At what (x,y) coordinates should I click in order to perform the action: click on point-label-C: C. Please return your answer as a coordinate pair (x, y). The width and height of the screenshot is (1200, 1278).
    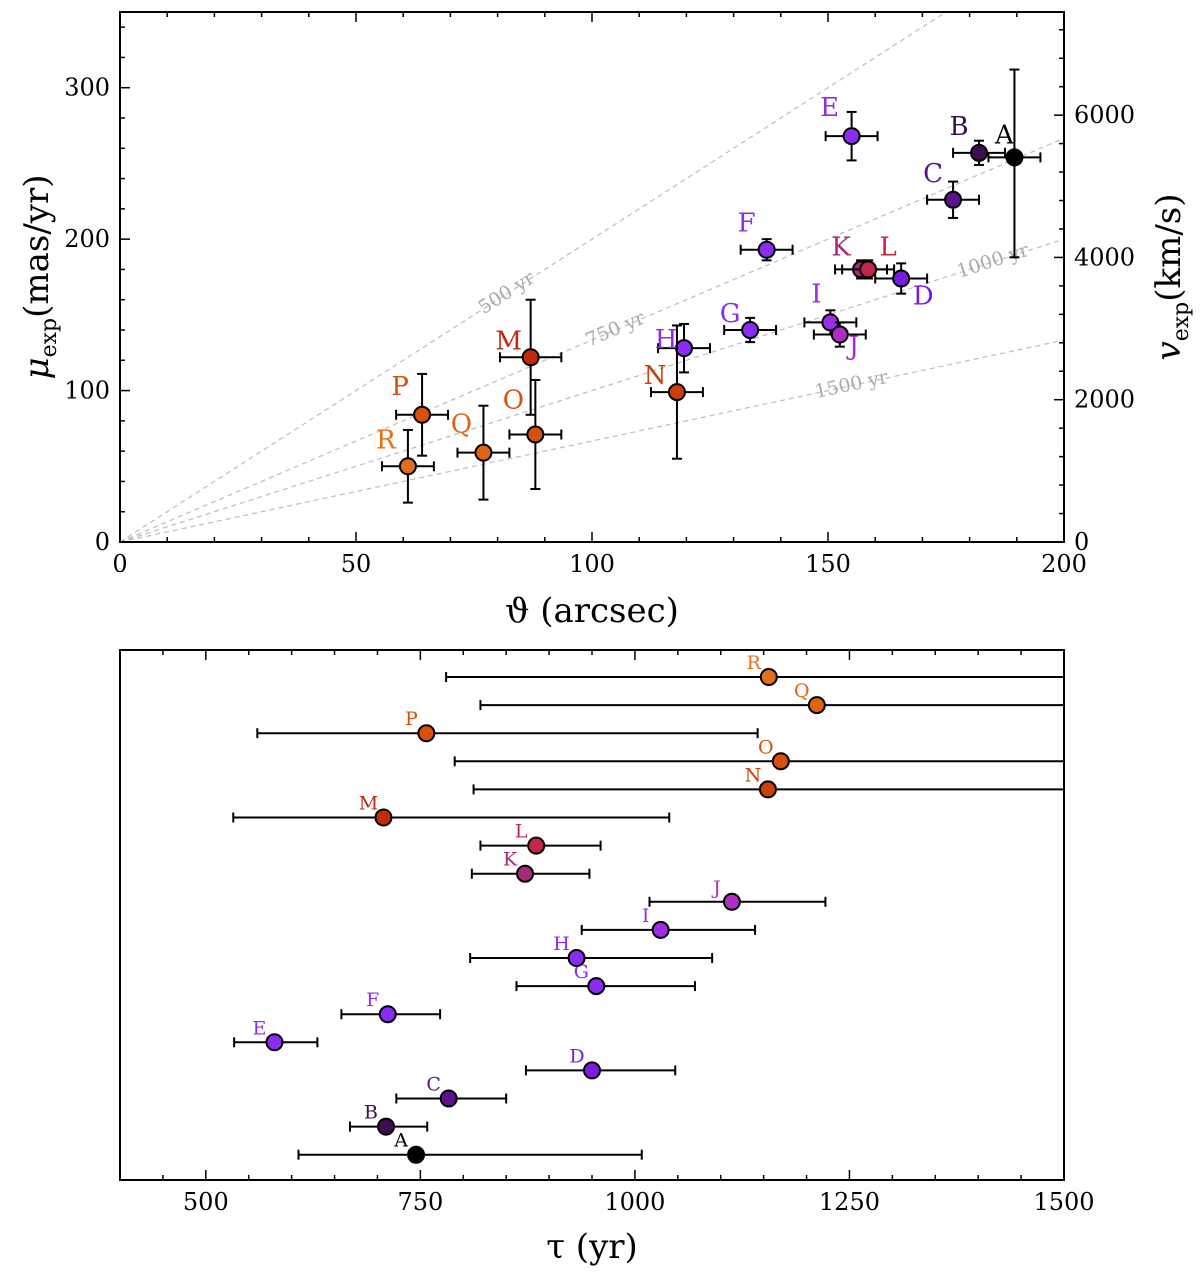
    Looking at the image, I should click on (933, 174).